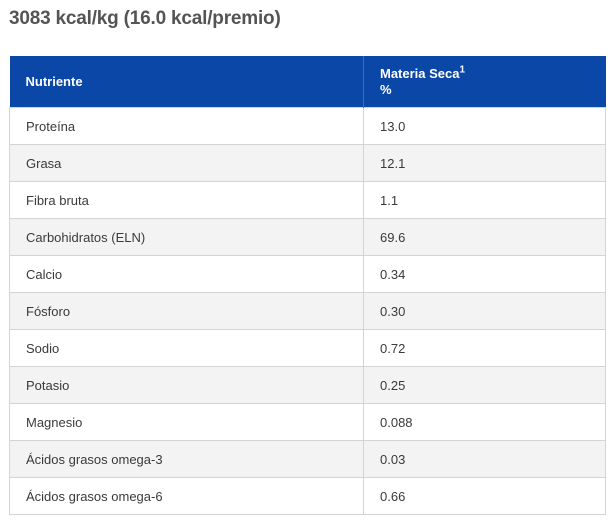  I want to click on nutrient-name: Ácidos grasos omega-3, so click(186, 459).